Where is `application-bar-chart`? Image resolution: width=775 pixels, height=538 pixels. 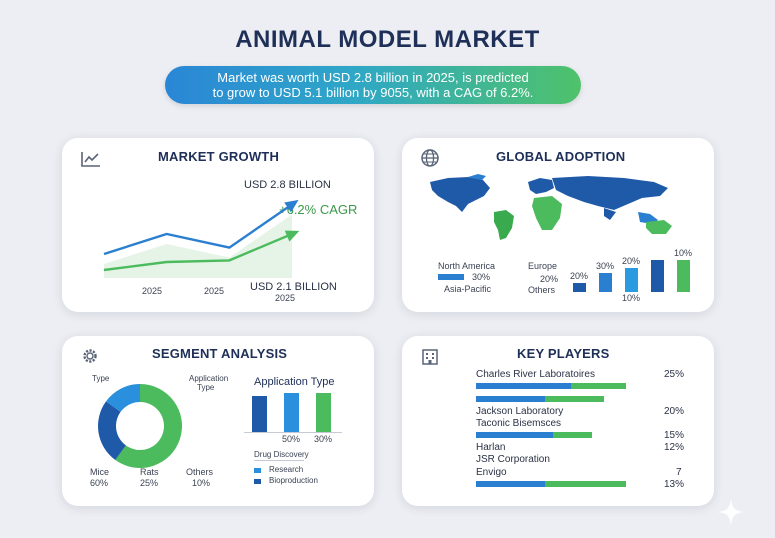
application-bar-chart is located at coordinates (293, 410).